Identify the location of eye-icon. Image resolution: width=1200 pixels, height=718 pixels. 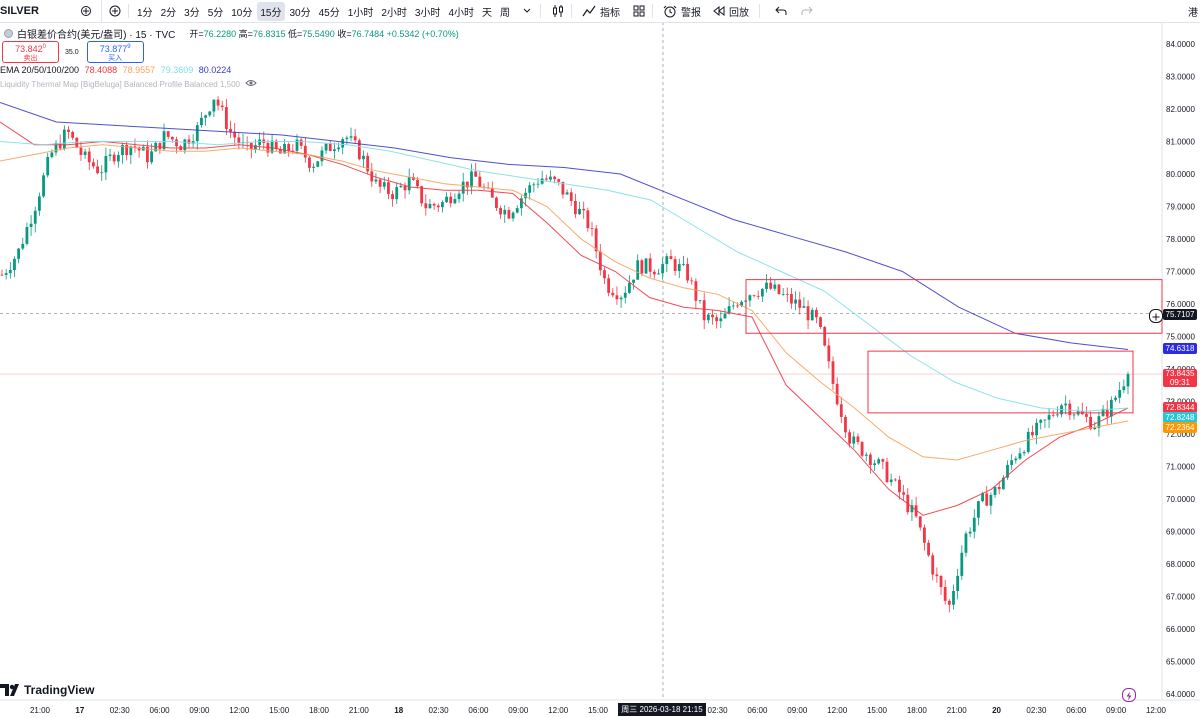
(251, 83).